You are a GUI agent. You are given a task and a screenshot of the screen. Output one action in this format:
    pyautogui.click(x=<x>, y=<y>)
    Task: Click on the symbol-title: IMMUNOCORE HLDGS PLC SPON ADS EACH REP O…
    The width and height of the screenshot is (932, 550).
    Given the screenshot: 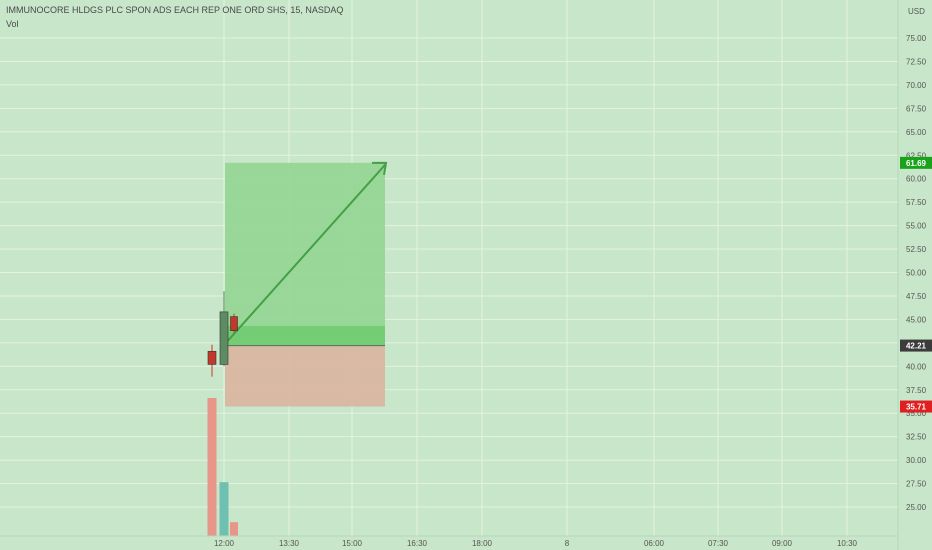 What is the action you would take?
    pyautogui.click(x=175, y=10)
    